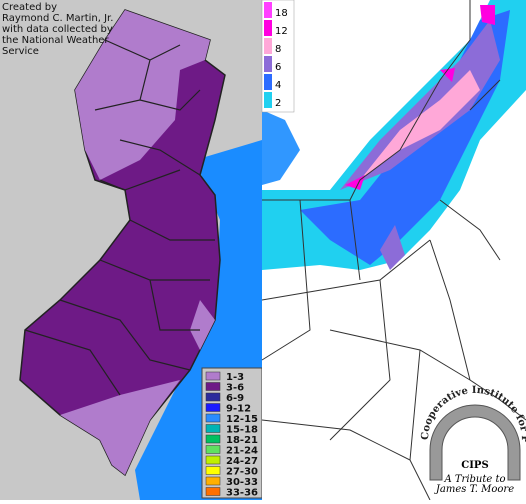  Describe the element at coordinates (238, 409) in the screenshot. I see `legend-label: 9-12` at that location.